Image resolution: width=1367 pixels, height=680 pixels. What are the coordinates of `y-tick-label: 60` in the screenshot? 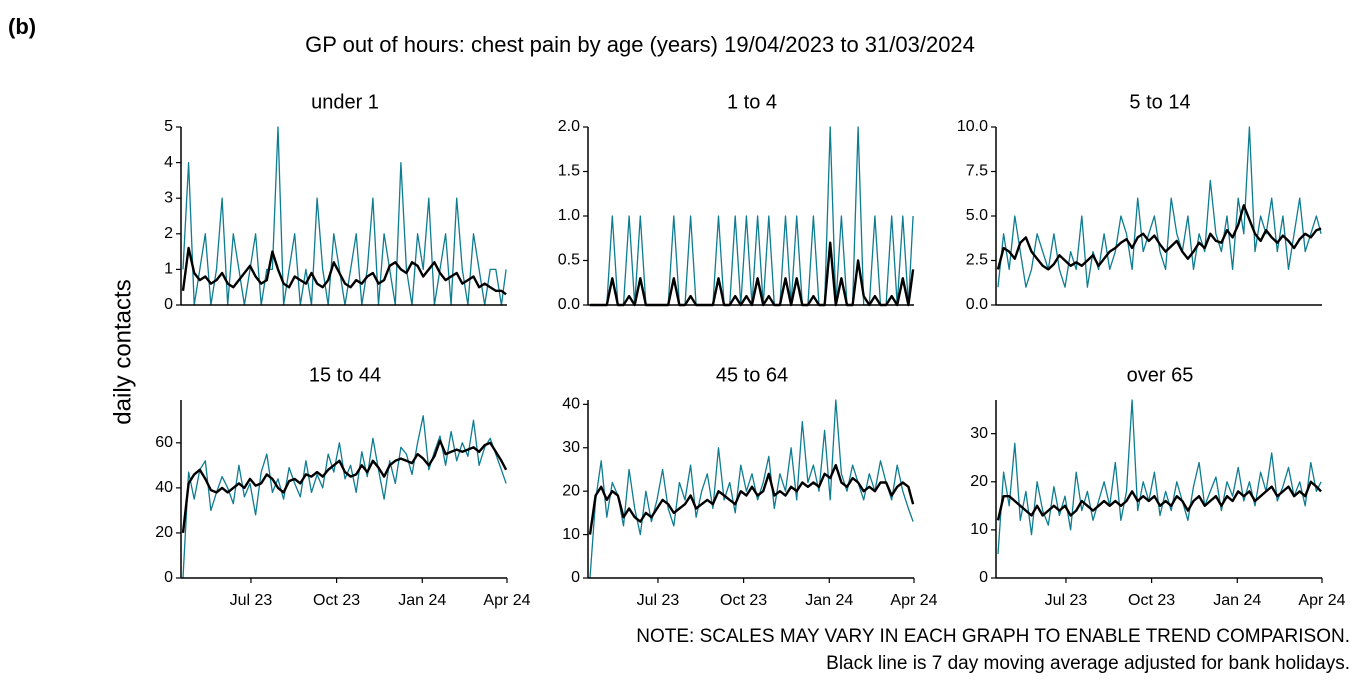 It's located at (164, 442).